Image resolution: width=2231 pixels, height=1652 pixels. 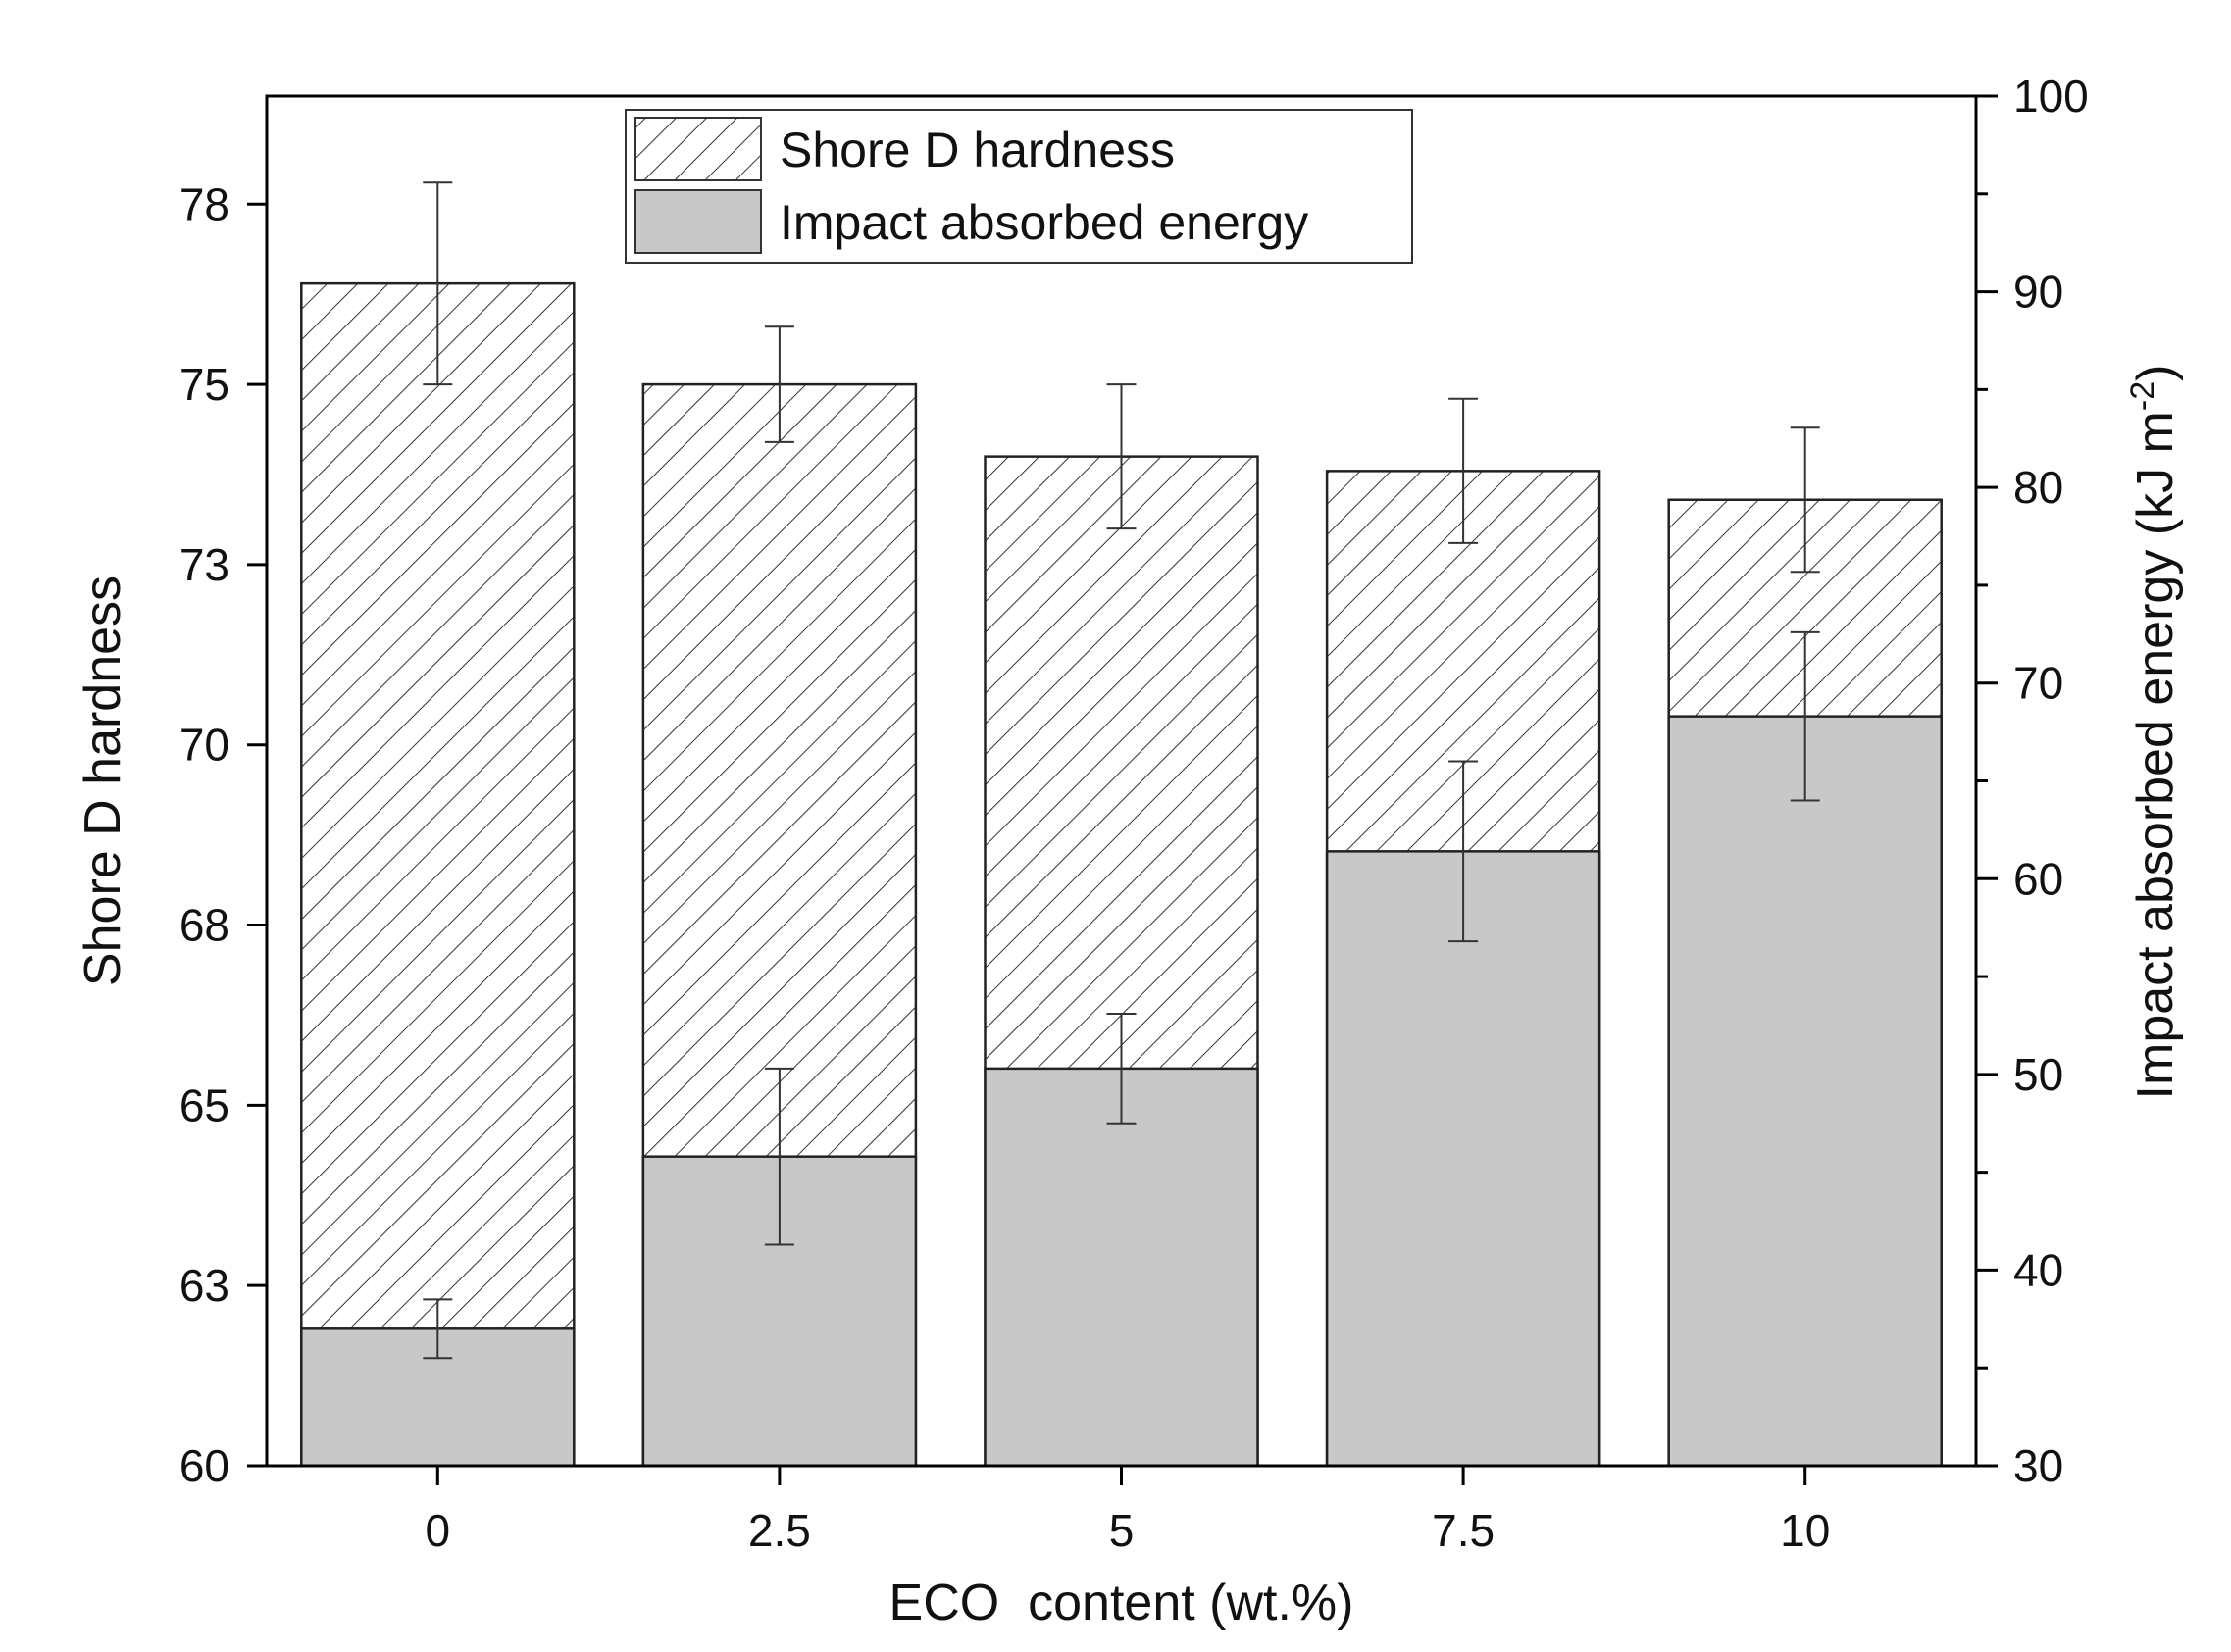 What do you see at coordinates (2038, 683) in the screenshot?
I see `right-tick-label-4: 70` at bounding box center [2038, 683].